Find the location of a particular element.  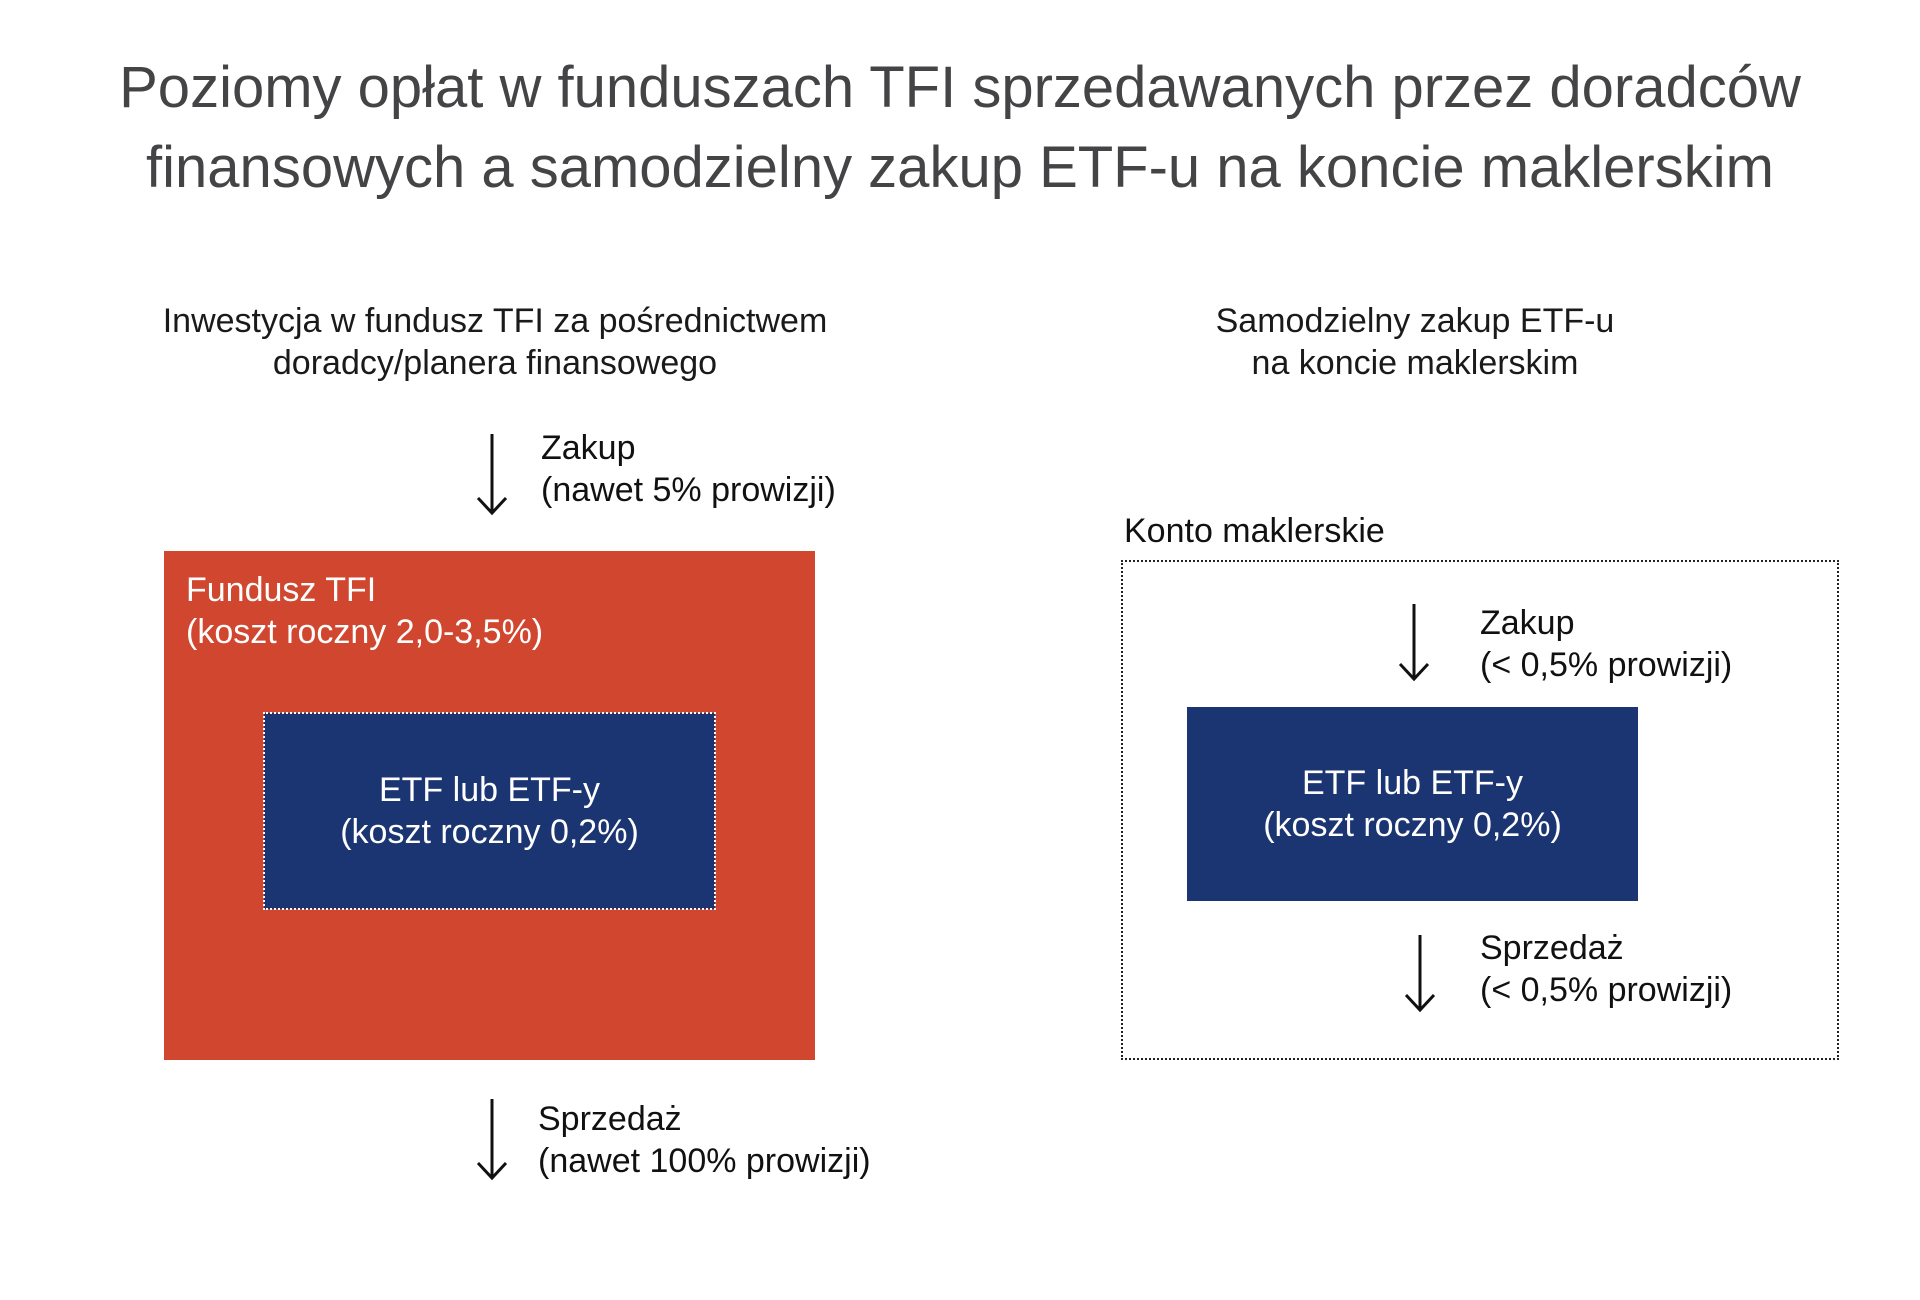

right-buy-label: Zakup (< 0,5% prowizji) is located at coordinates (1606, 644).